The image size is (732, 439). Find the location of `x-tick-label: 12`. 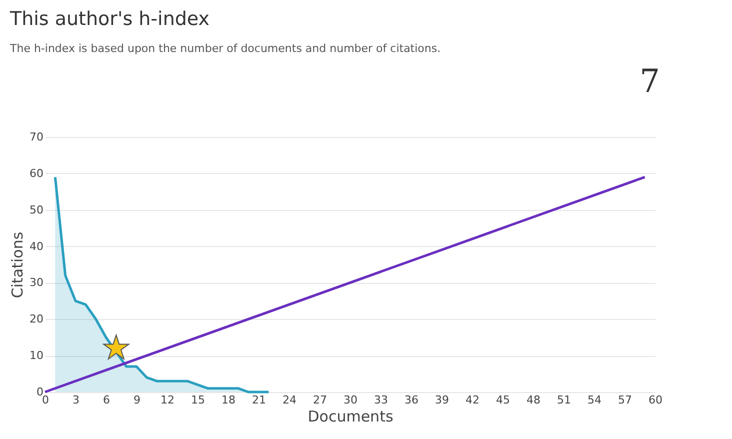

x-tick-label: 12 is located at coordinates (167, 400).